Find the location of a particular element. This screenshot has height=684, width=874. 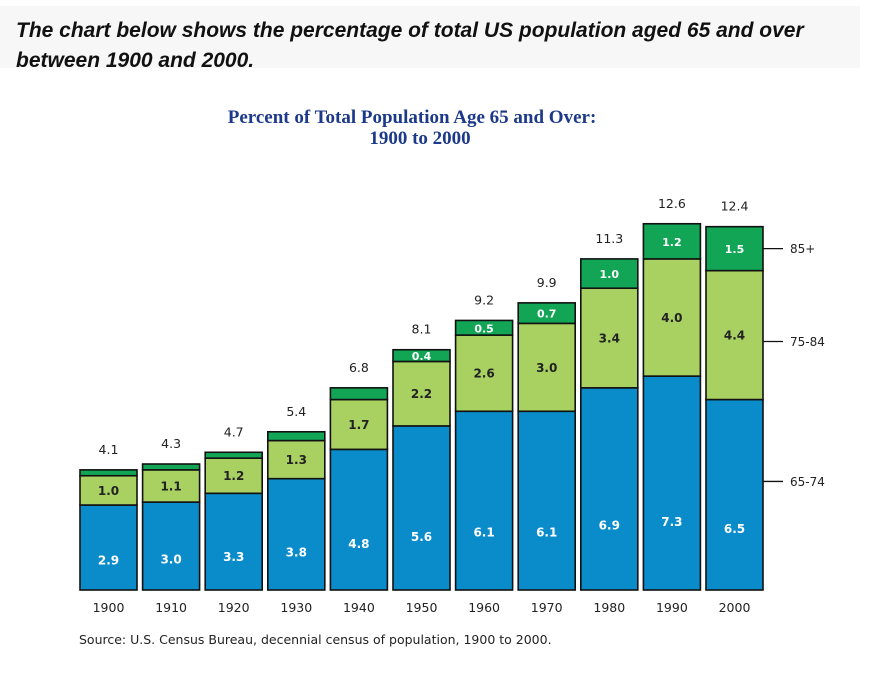

bar-segment-65-74-1950 is located at coordinates (421, 508).